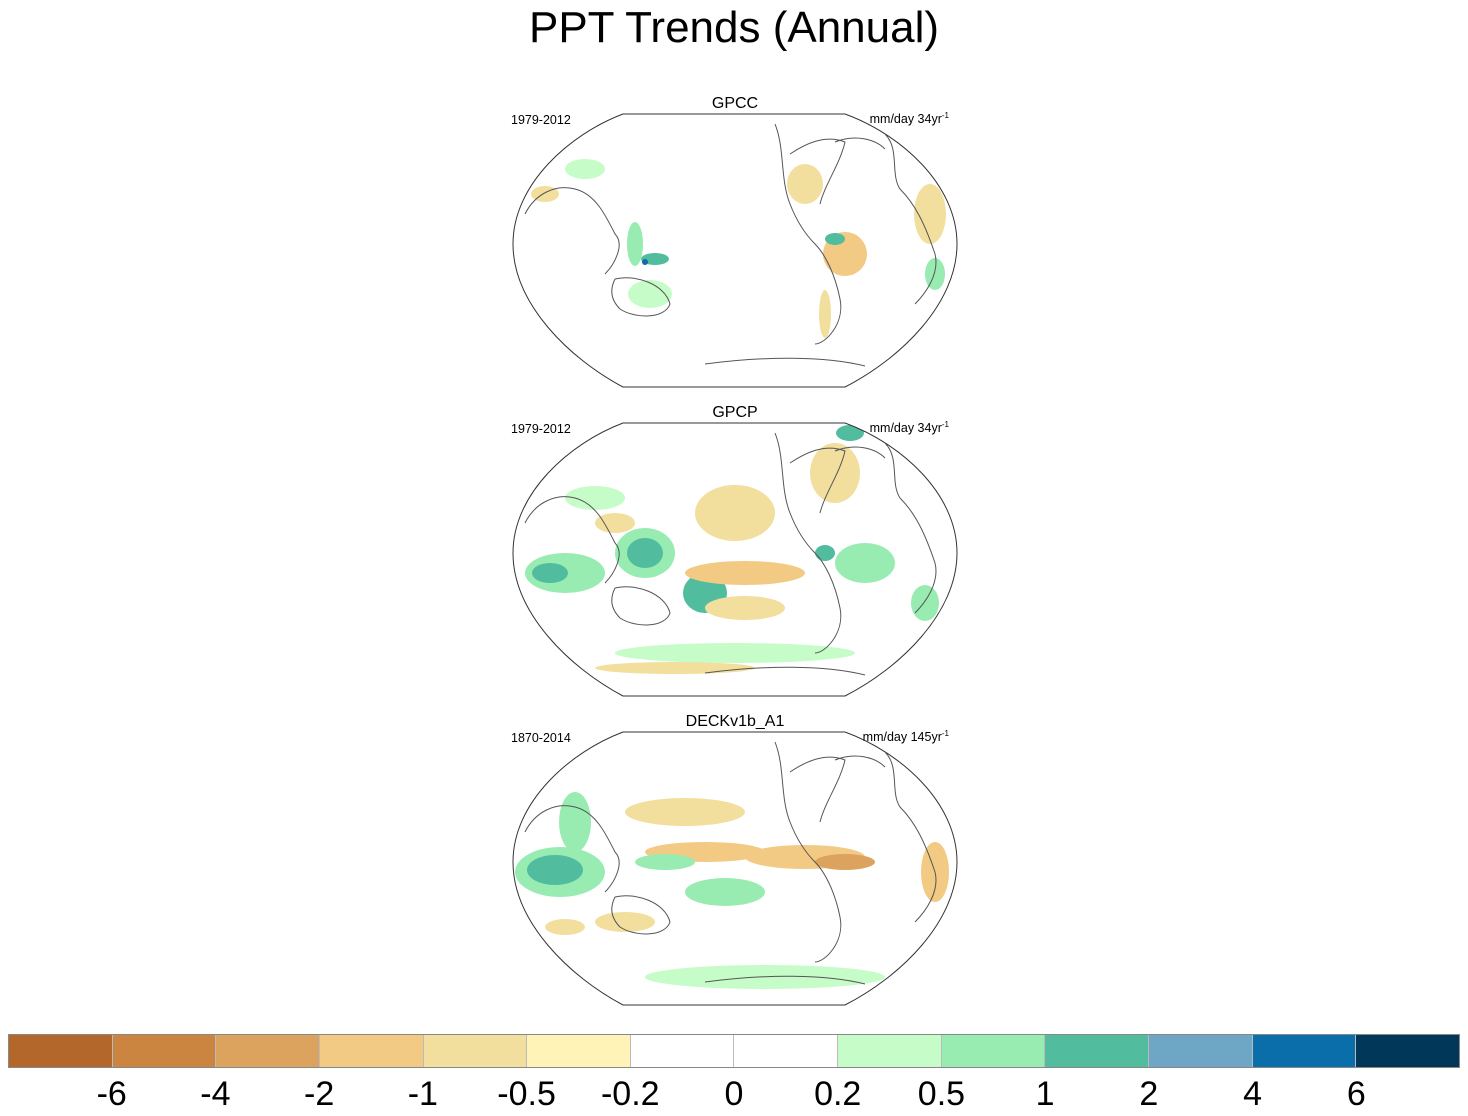 This screenshot has height=1116, width=1468. What do you see at coordinates (734, 27) in the screenshot?
I see `figure-title: PPT Trends (Annual)` at bounding box center [734, 27].